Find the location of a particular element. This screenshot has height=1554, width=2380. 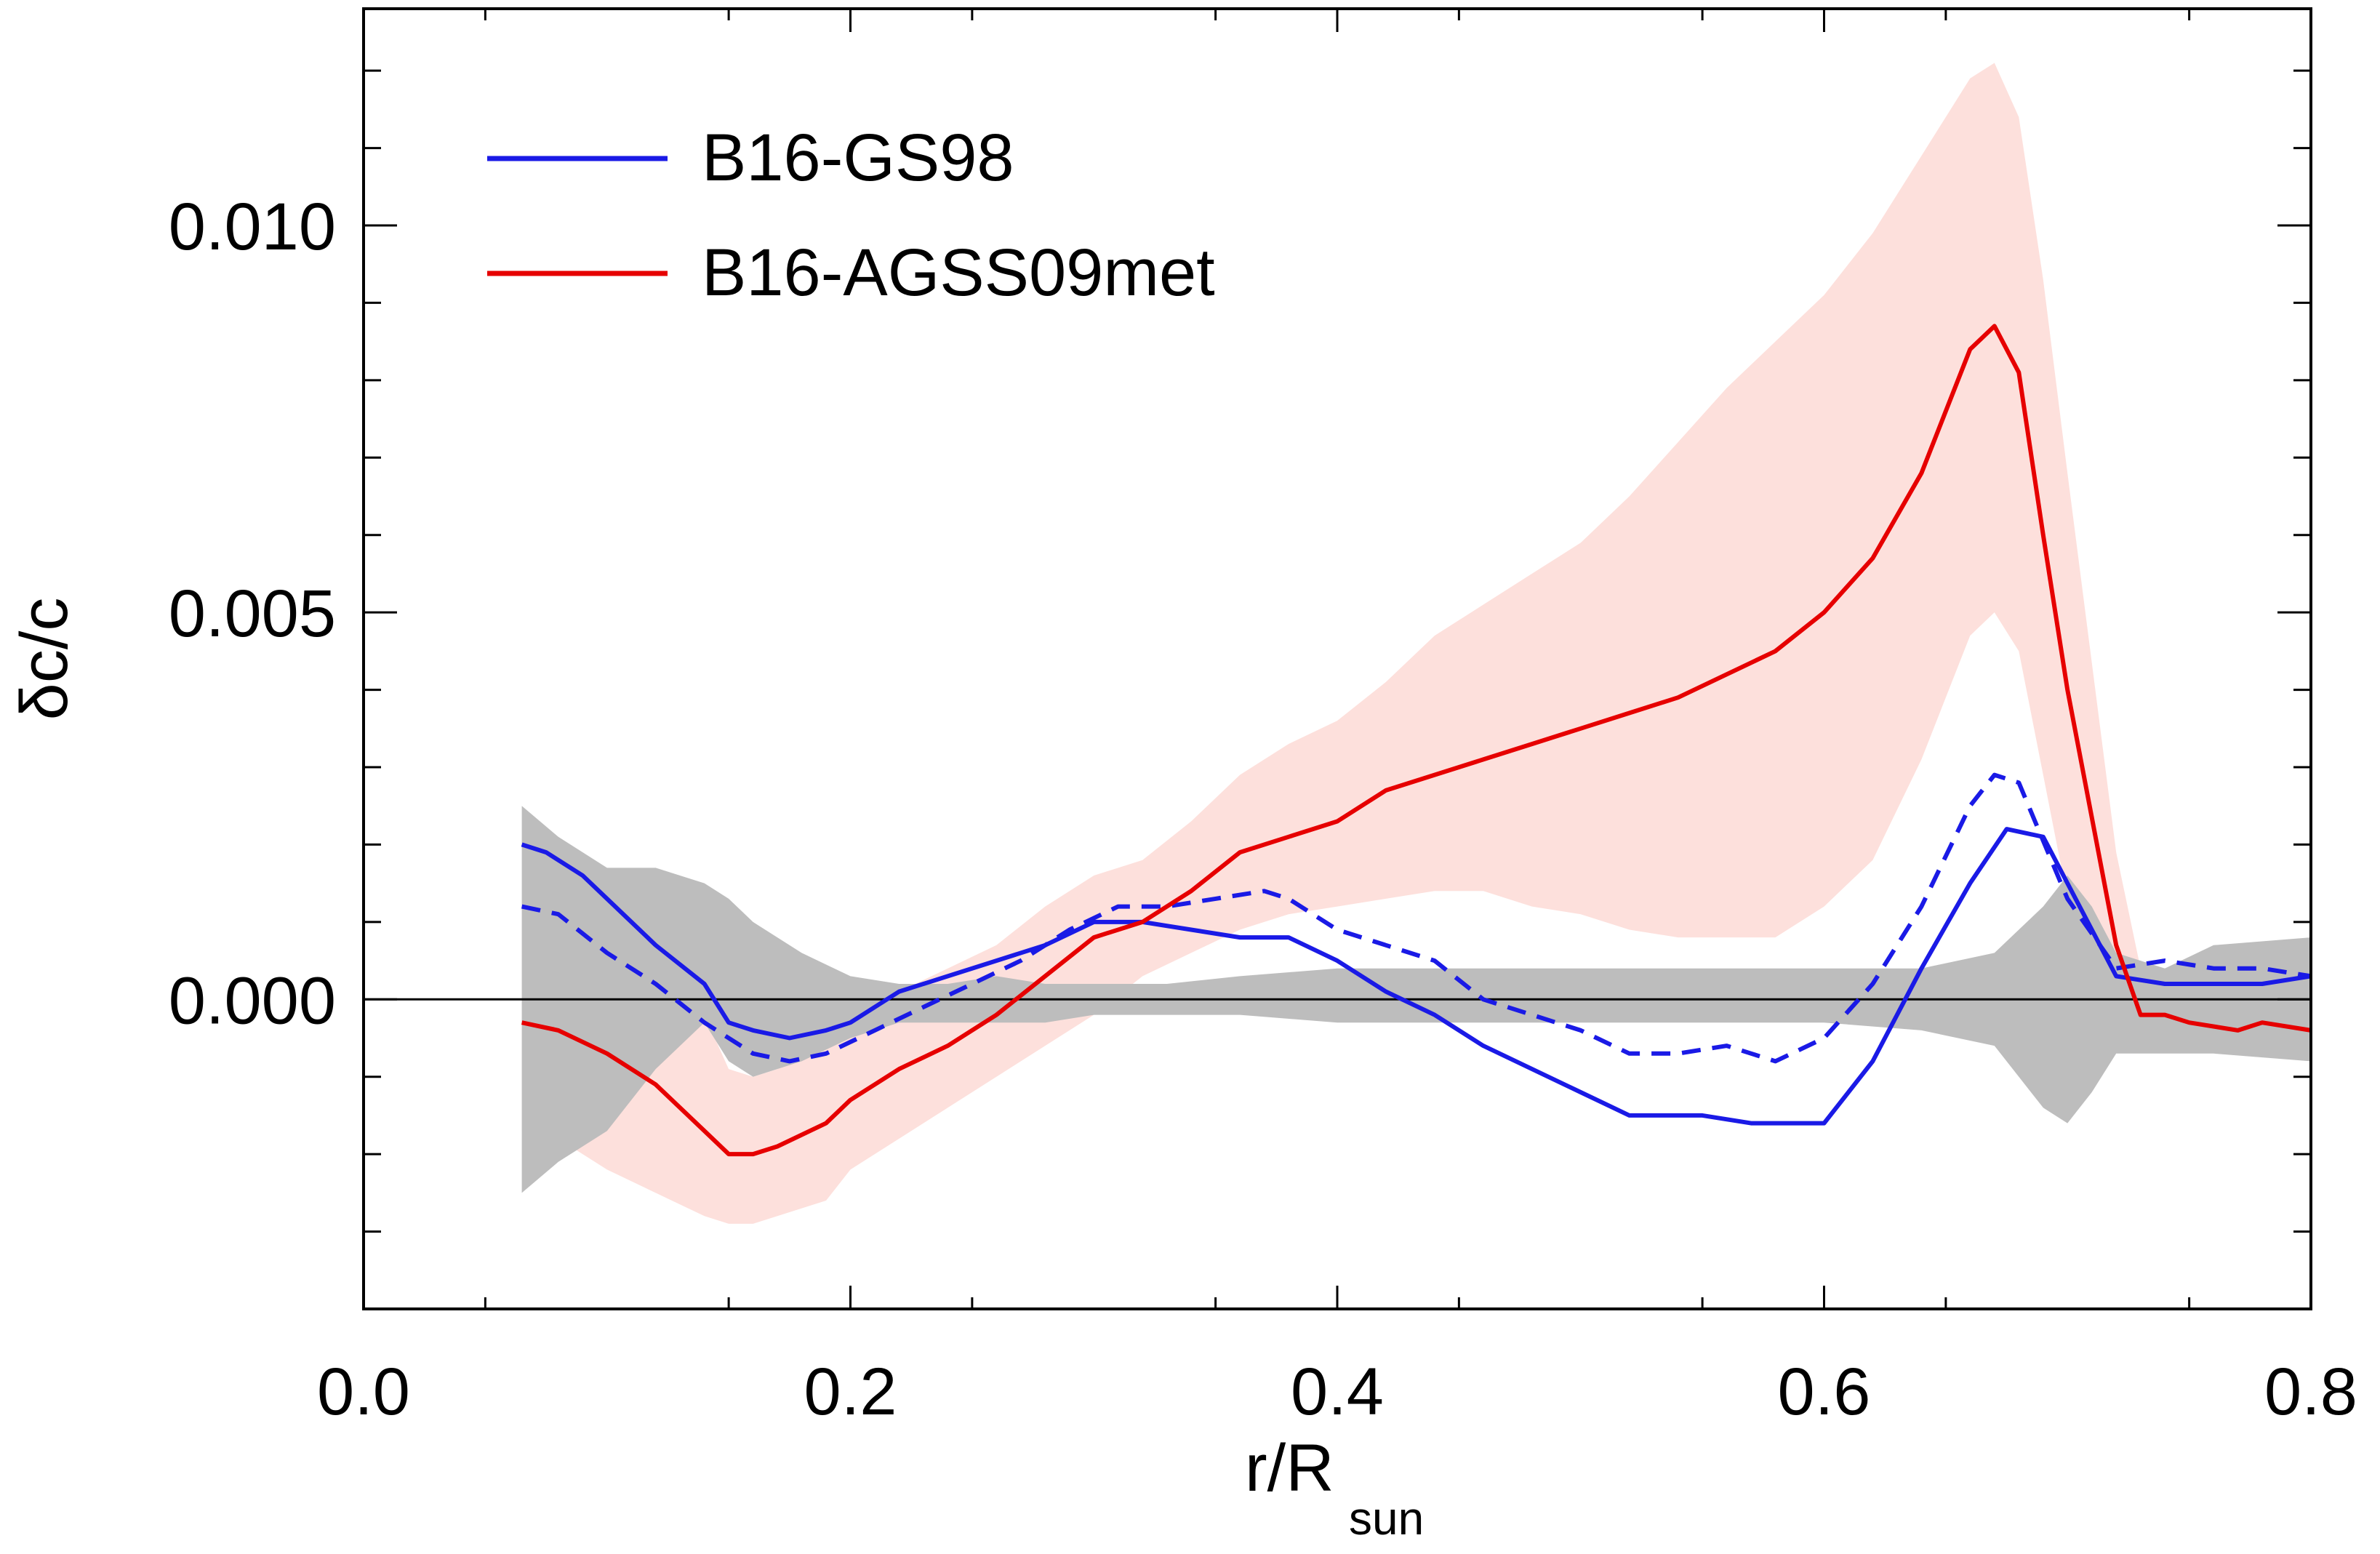

x-tick-label: 0.0 is located at coordinates (363, 1392).